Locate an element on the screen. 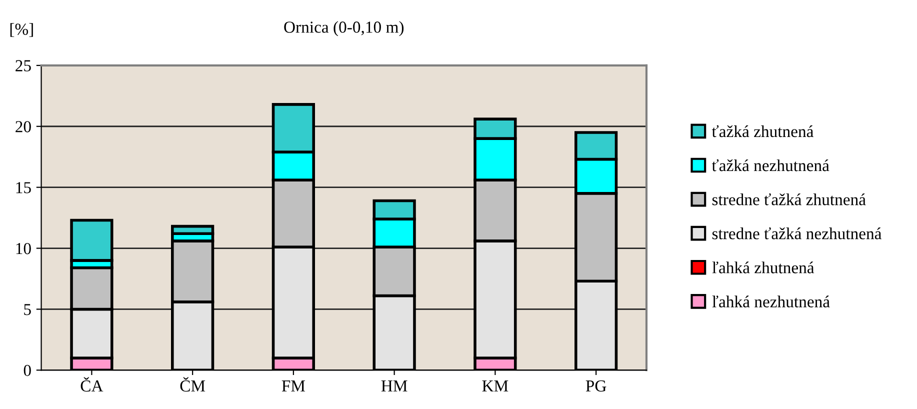  x-tick-label: PG is located at coordinates (596, 386).